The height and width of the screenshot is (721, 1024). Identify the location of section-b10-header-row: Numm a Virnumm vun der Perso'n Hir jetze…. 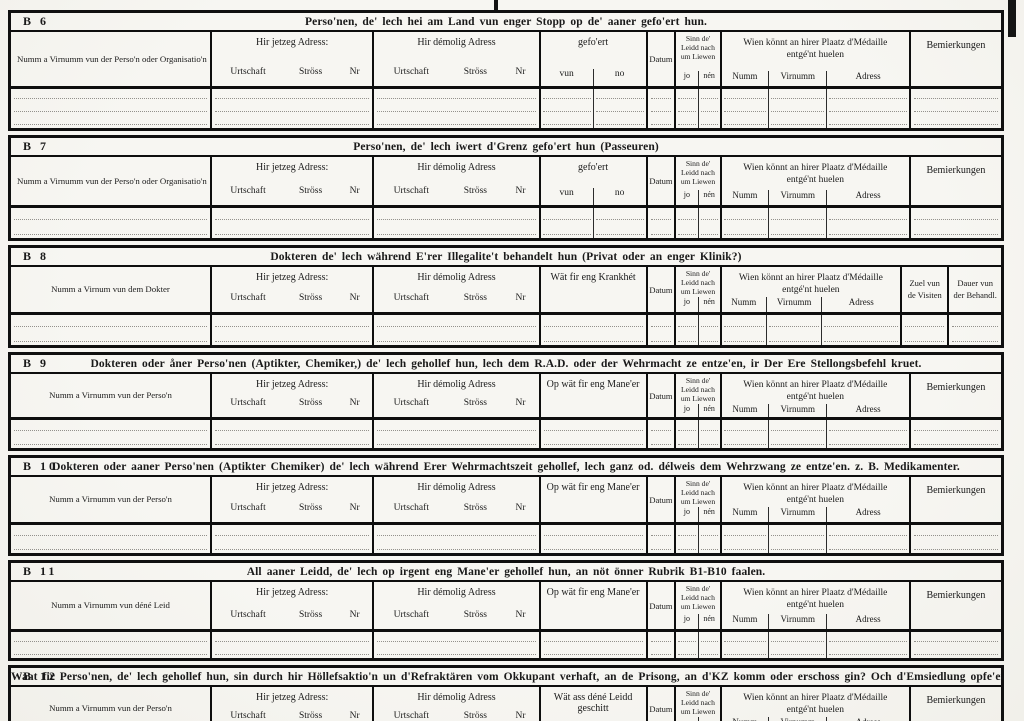
(506, 501).